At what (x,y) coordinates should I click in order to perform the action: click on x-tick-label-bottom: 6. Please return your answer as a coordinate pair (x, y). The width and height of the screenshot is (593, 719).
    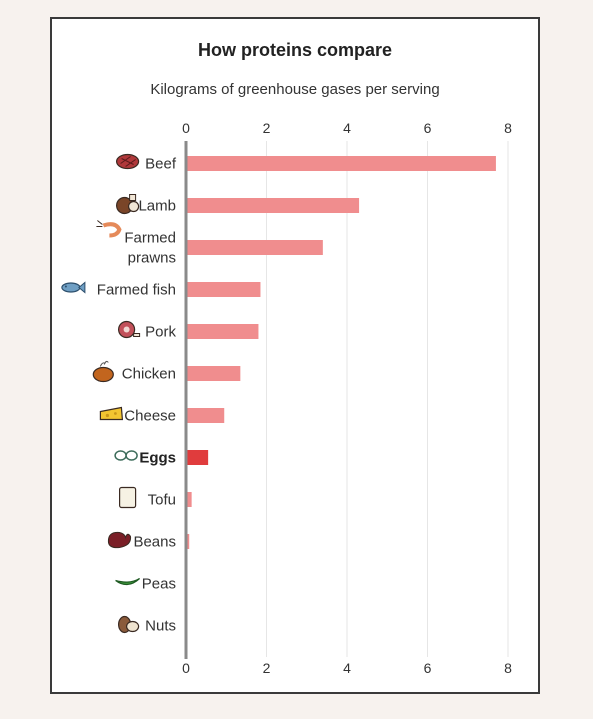
    Looking at the image, I should click on (428, 668).